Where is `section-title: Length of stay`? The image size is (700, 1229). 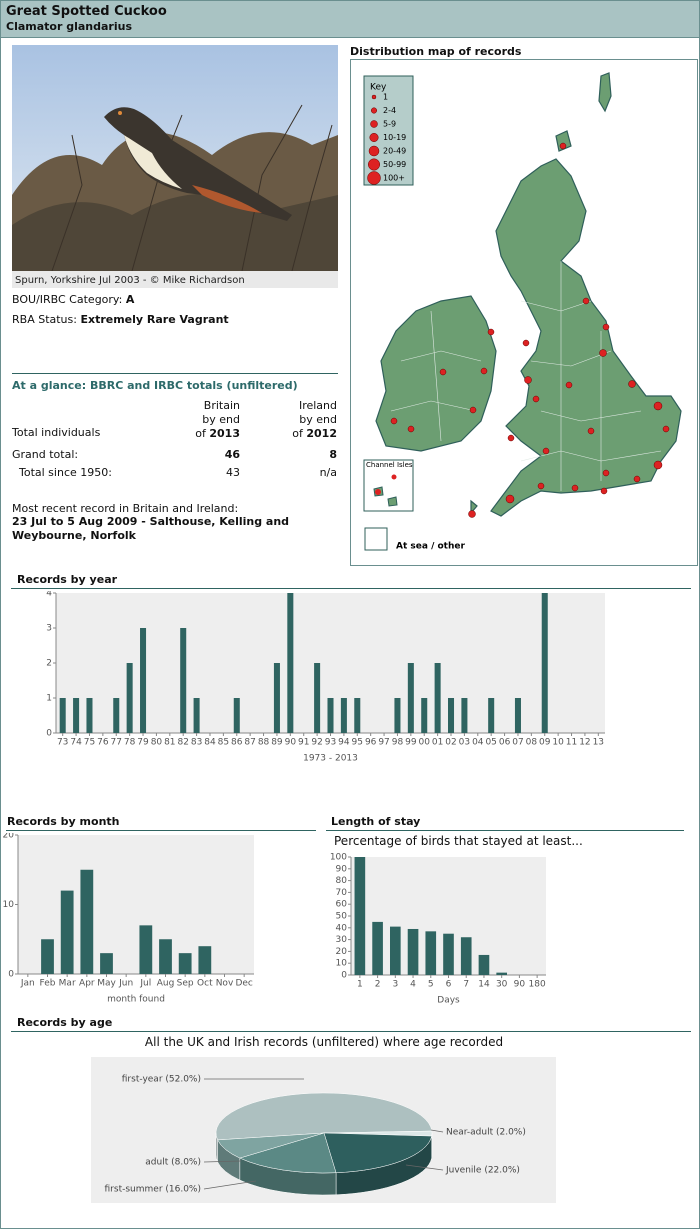
section-title: Length of stay is located at coordinates (376, 821).